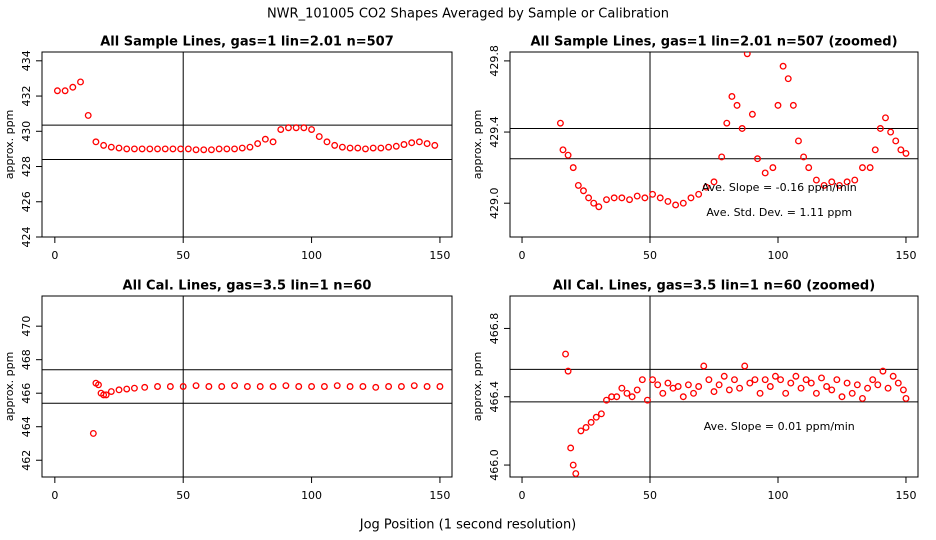 The width and height of the screenshot is (936, 540). Describe the element at coordinates (26, 393) in the screenshot. I see `y-tick-label: 466` at that location.